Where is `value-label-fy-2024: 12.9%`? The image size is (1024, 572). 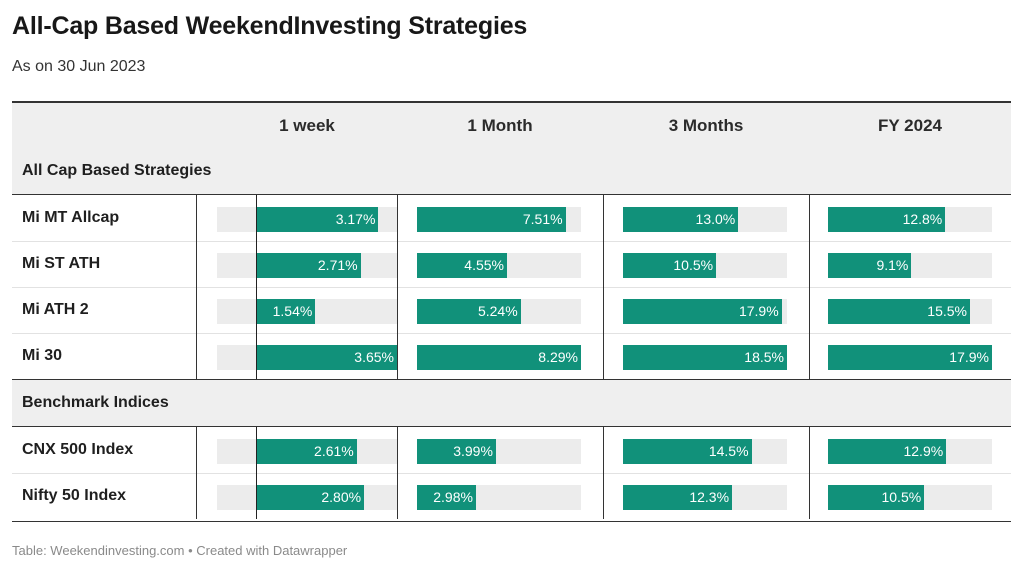 value-label-fy-2024: 12.9% is located at coordinates (923, 451).